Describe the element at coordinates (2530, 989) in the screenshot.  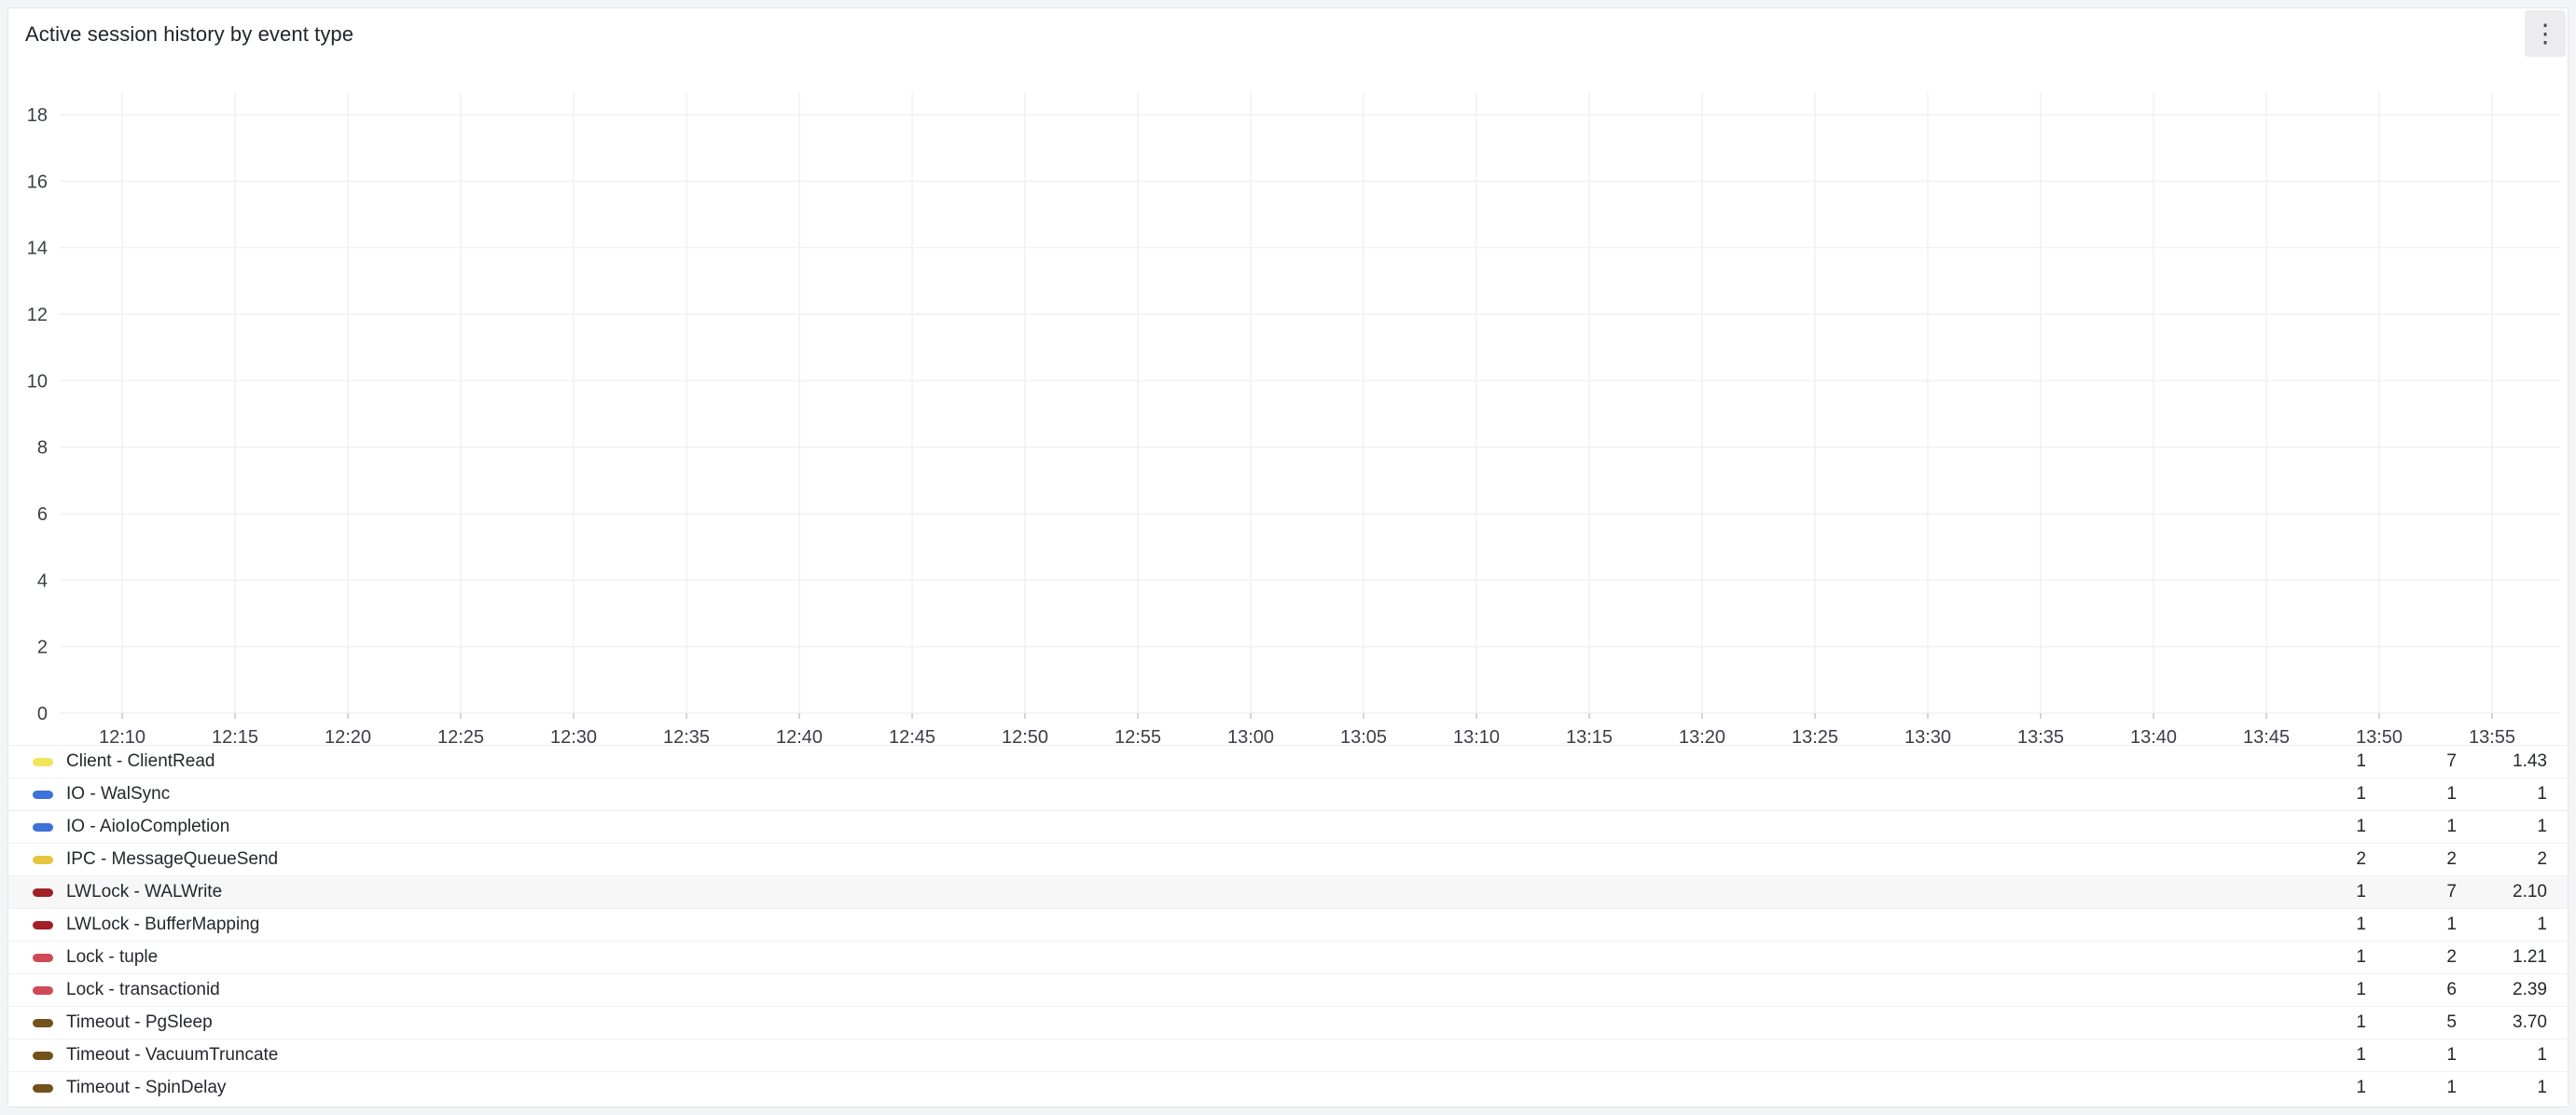
I see `series-stat-value: 2.39` at that location.